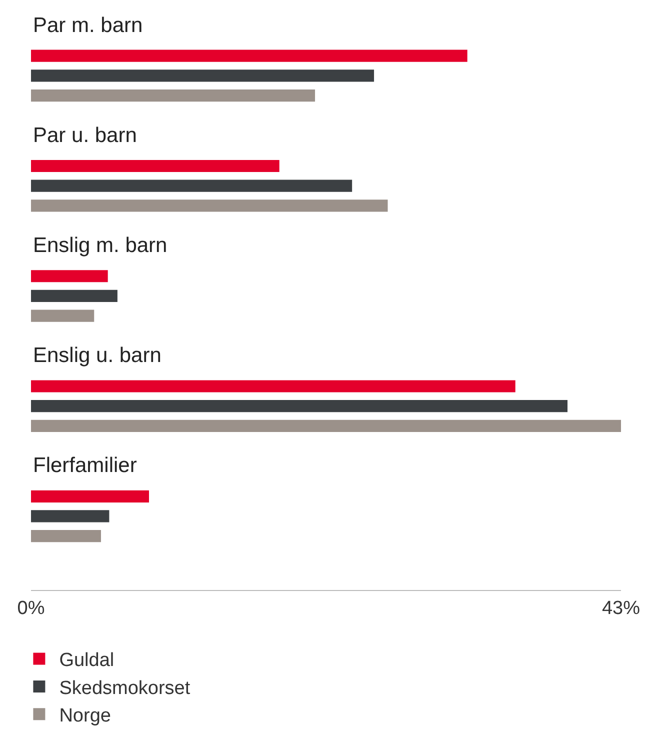 Image resolution: width=645 pixels, height=753 pixels. What do you see at coordinates (125, 688) in the screenshot?
I see `legend-label: Skedsmokorset` at bounding box center [125, 688].